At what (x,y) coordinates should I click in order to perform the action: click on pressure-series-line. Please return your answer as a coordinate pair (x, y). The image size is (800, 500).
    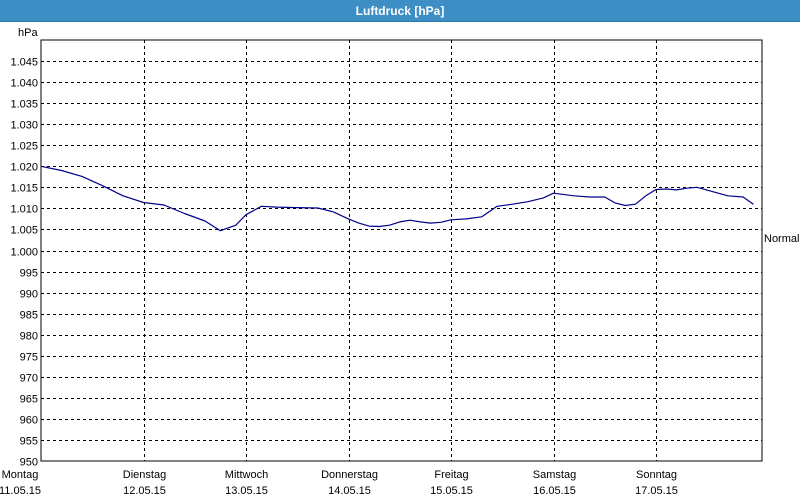
    Looking at the image, I should click on (397, 198).